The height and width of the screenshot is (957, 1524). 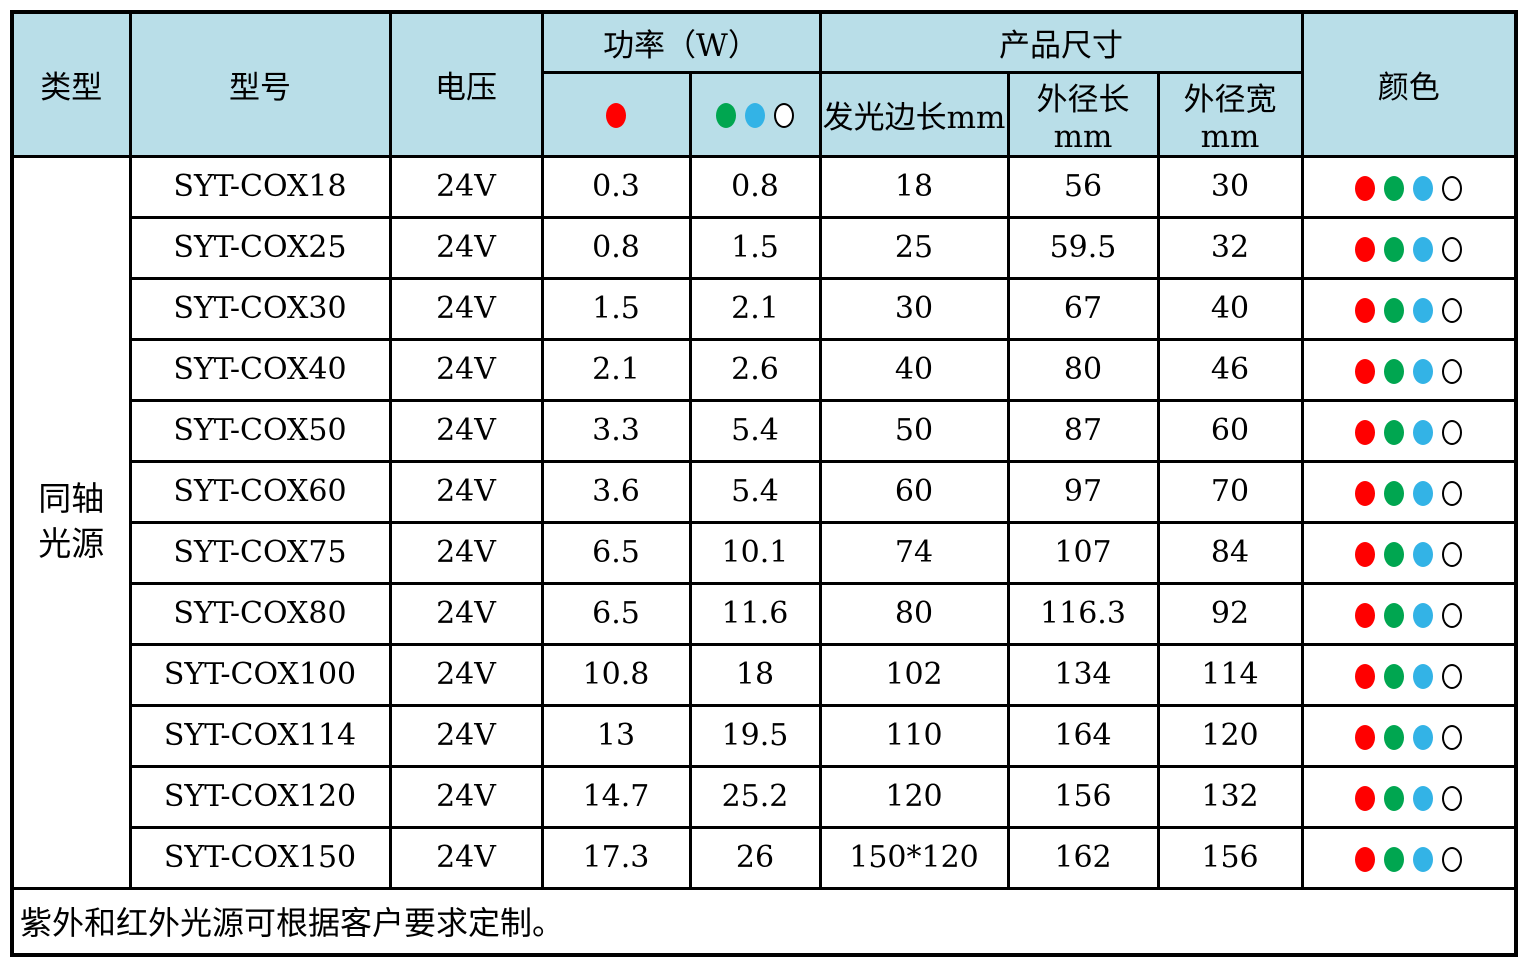 What do you see at coordinates (914, 430) in the screenshot?
I see `emit-side-cell: 50` at bounding box center [914, 430].